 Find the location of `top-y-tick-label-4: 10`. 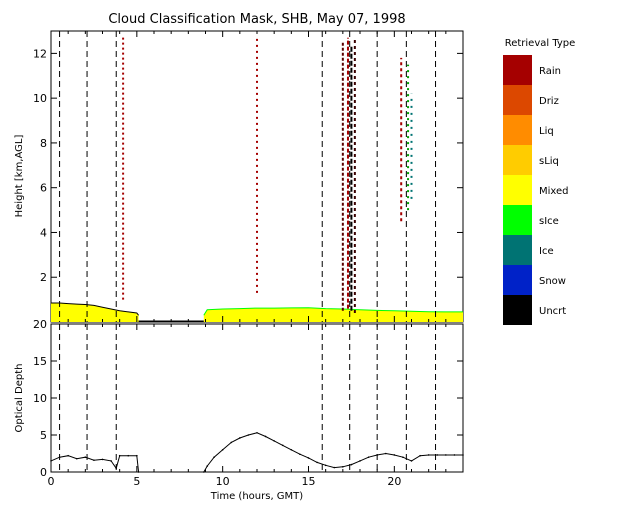

top-y-tick-label-4: 10 is located at coordinates (40, 98).